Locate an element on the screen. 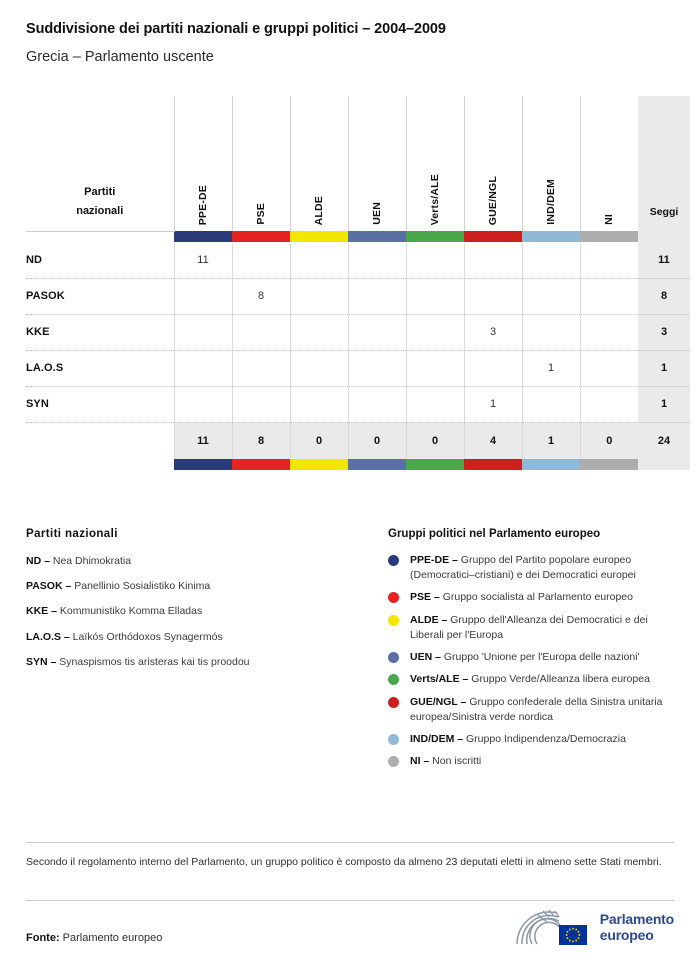  row-seats-total: 1 is located at coordinates (664, 404).